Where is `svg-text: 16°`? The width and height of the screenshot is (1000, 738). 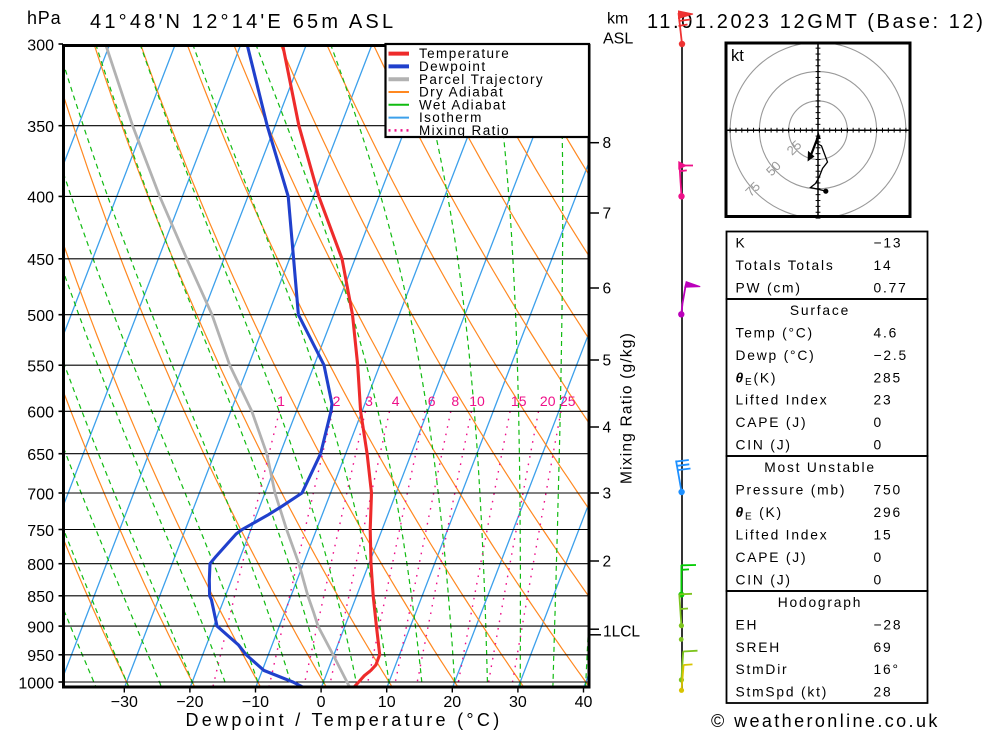
svg-text: 16° is located at coordinates (887, 669).